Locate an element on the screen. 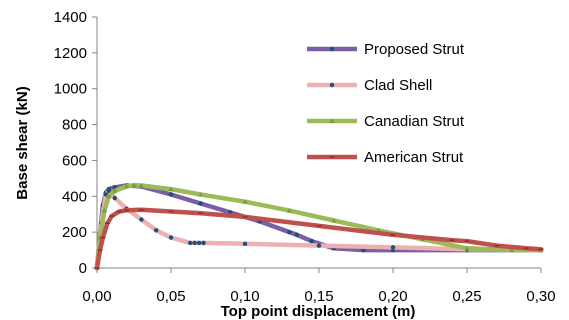  x-tick-label: 0,10 is located at coordinates (244, 296).